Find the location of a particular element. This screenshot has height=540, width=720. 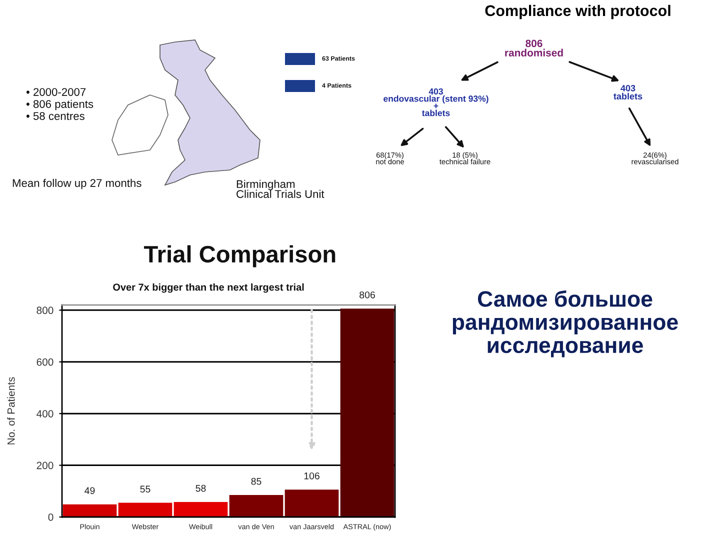

data-label: 85 is located at coordinates (256, 481).